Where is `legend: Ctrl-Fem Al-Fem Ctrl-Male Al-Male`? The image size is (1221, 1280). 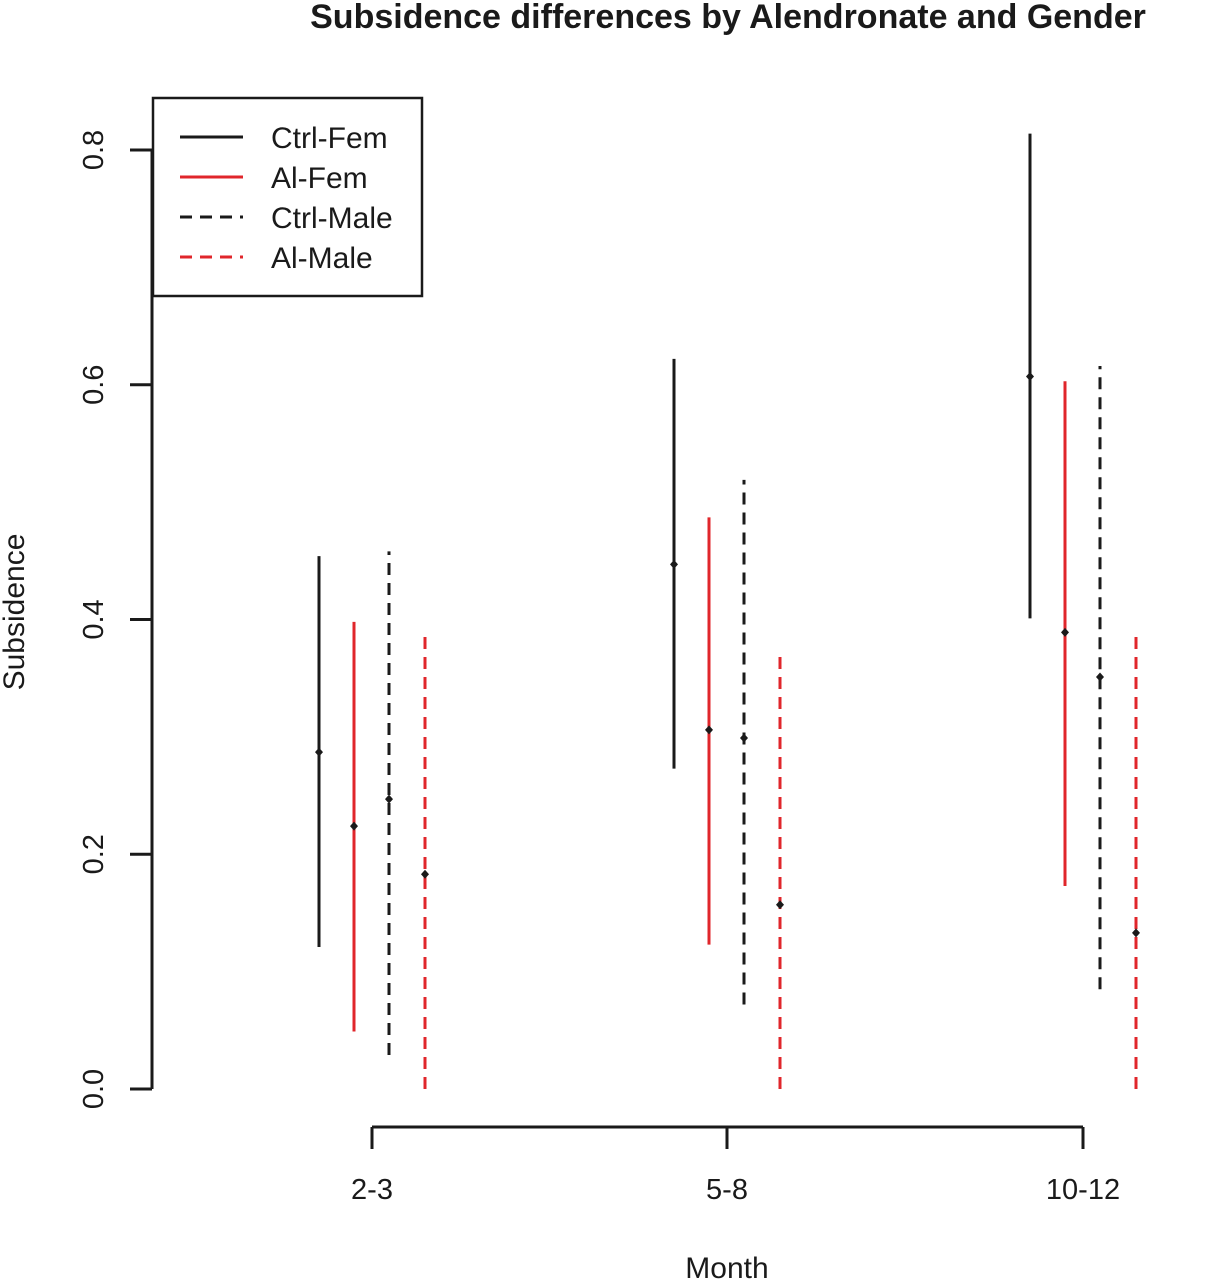 legend: Ctrl-Fem Al-Fem Ctrl-Male Al-Male is located at coordinates (287, 197).